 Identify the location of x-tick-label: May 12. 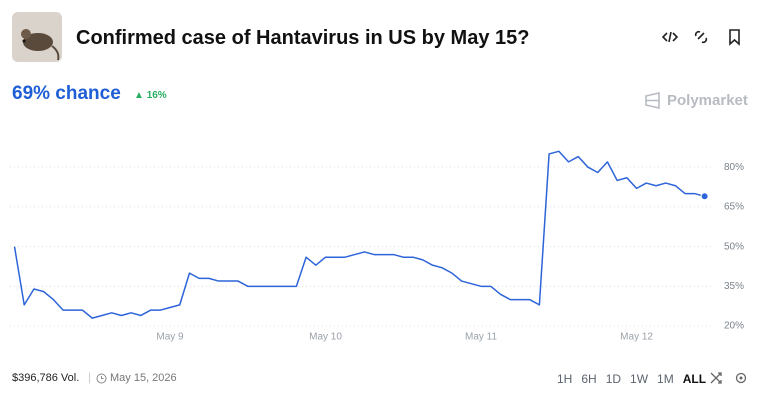
(636, 337).